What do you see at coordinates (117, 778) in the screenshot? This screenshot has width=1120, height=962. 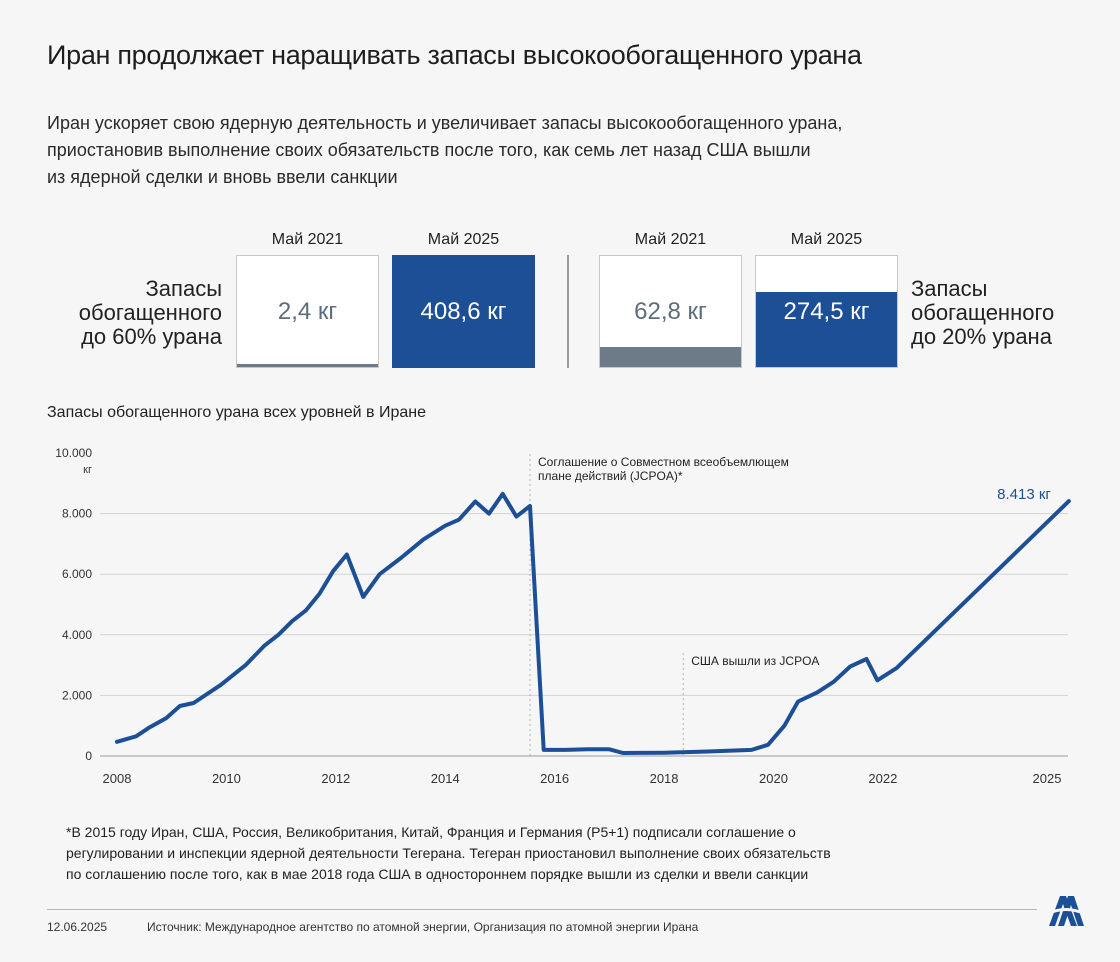 I see `x-tick-label: 2008` at bounding box center [117, 778].